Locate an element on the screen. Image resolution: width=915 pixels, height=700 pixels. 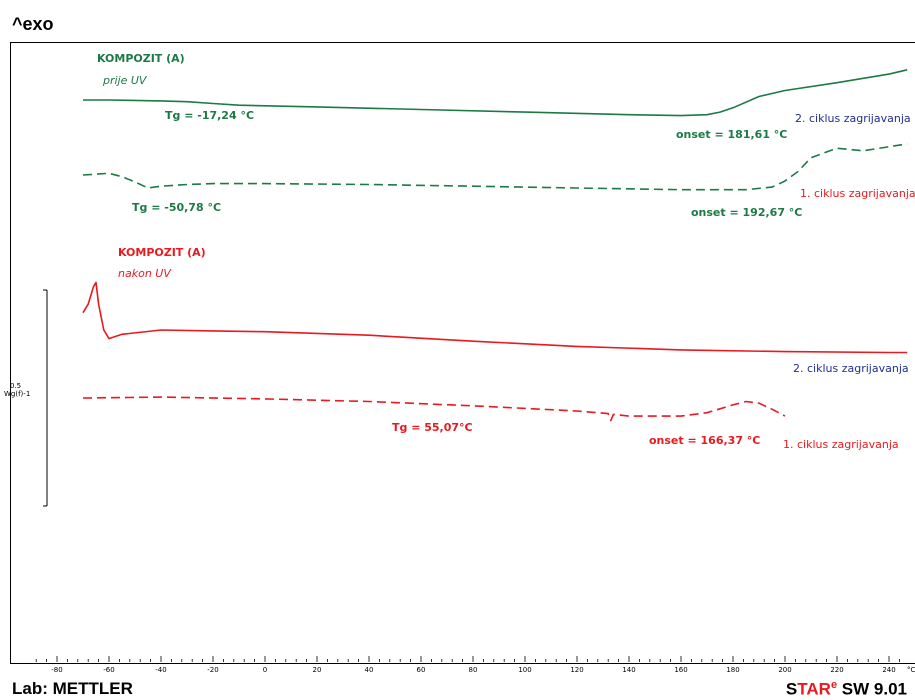
x-tick-label: 100 is located at coordinates (524, 670).